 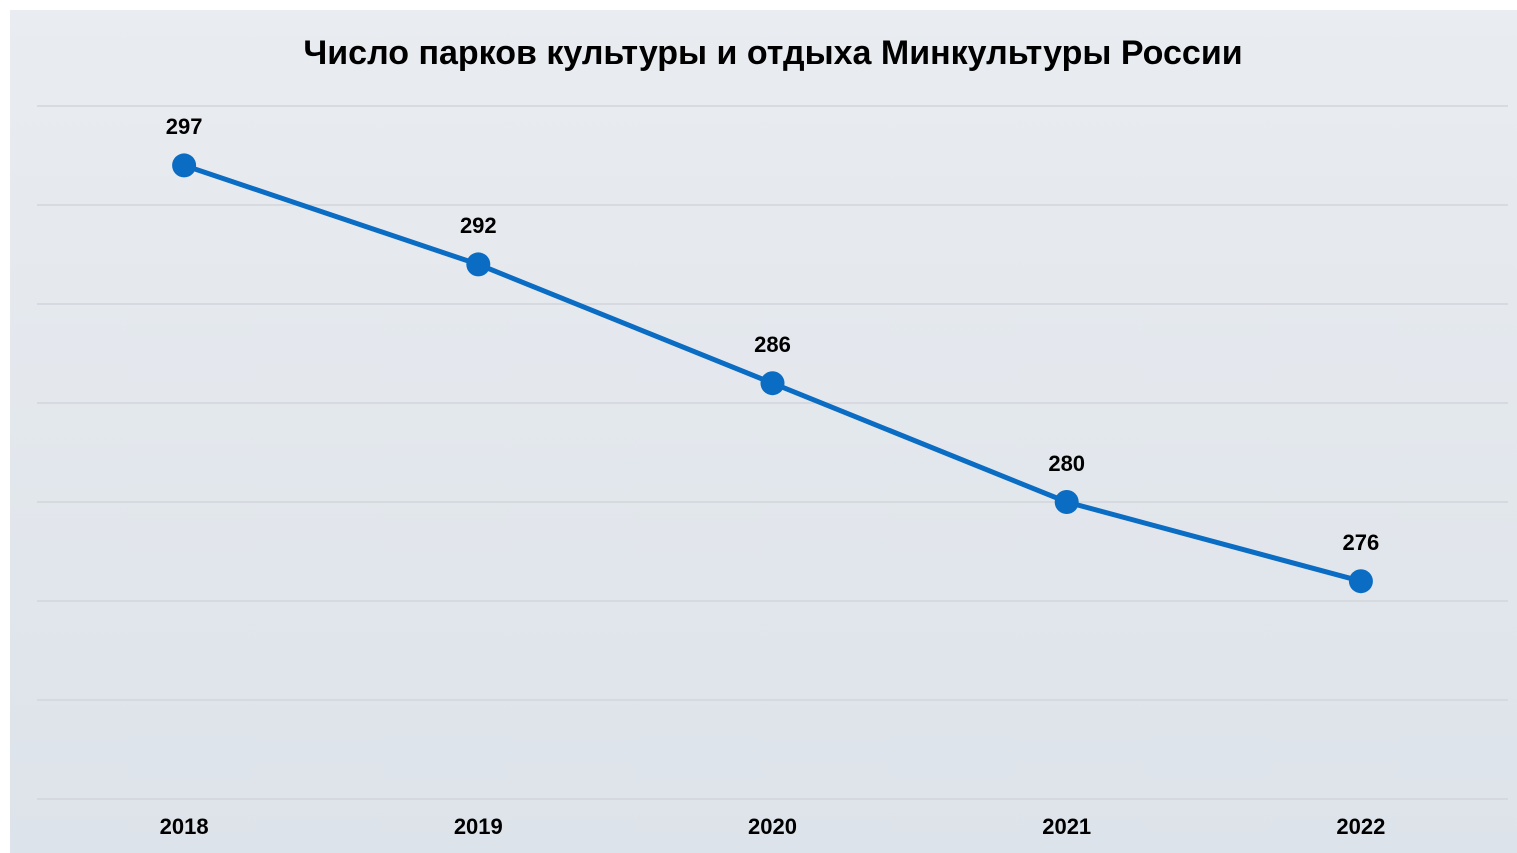 What do you see at coordinates (478, 225) in the screenshot?
I see `data-label: 292` at bounding box center [478, 225].